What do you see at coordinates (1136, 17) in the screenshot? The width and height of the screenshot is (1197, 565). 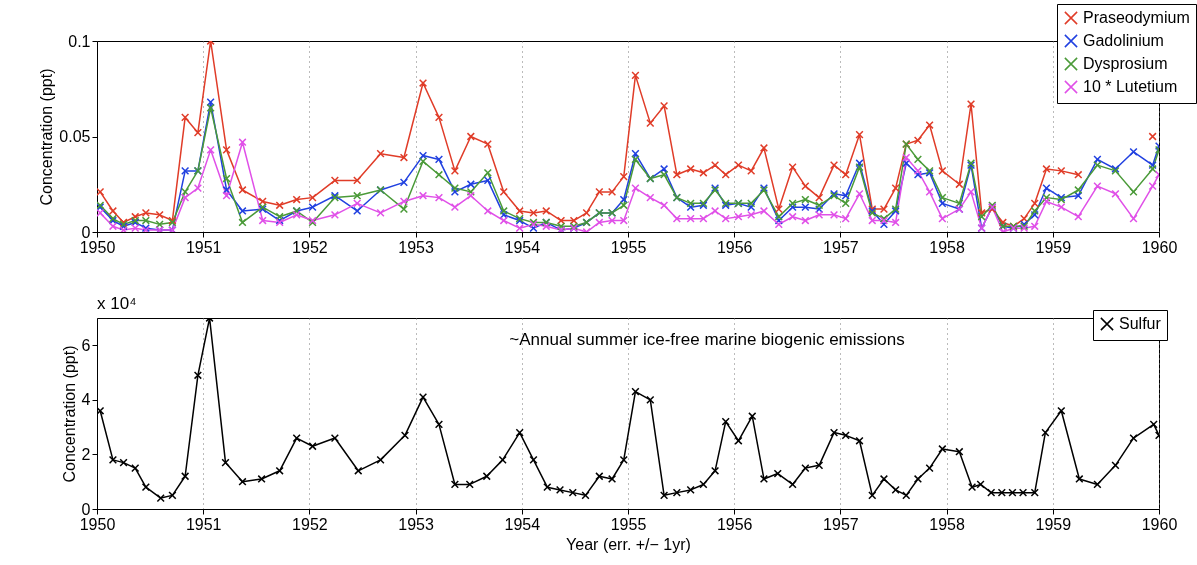 I see `legend-label: Praseodymium` at bounding box center [1136, 17].